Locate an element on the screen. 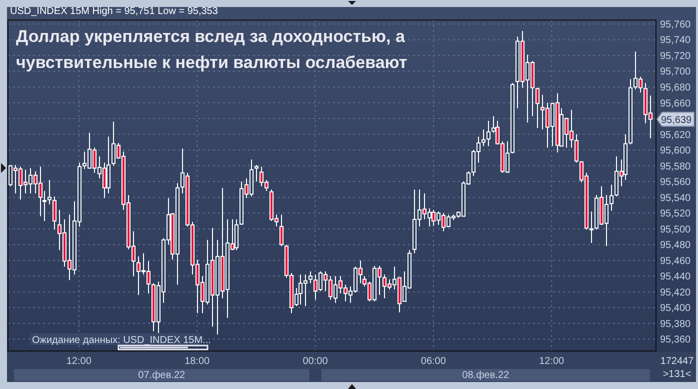  y-tick-label: 95,440 is located at coordinates (676, 277).